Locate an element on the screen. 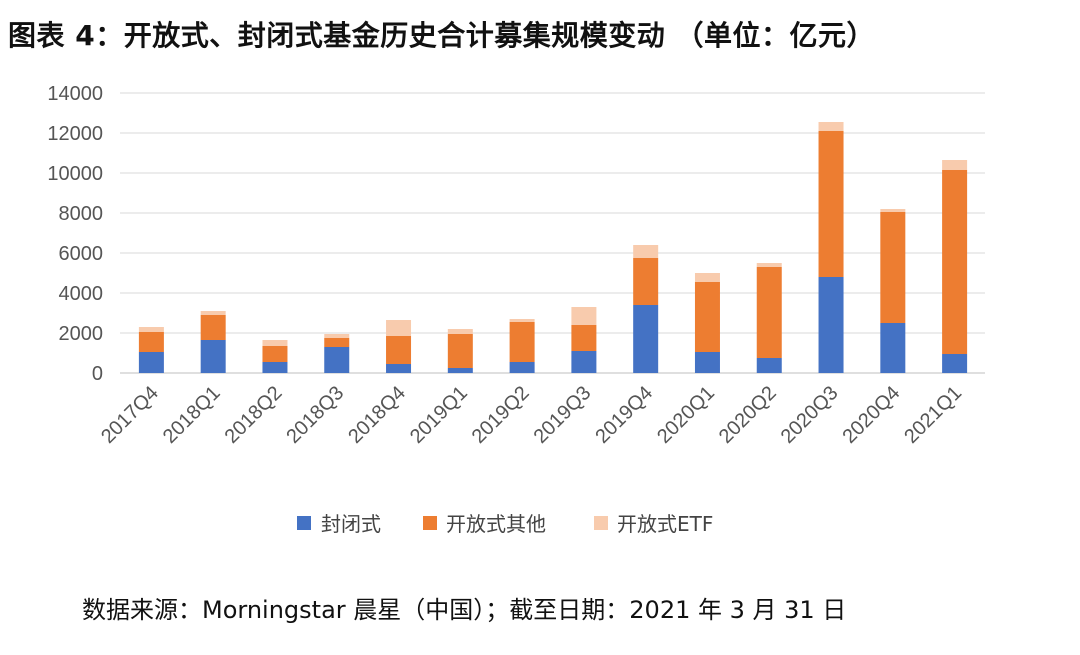 The image size is (1080, 655). legend-label: 封闭式 is located at coordinates (351, 524).